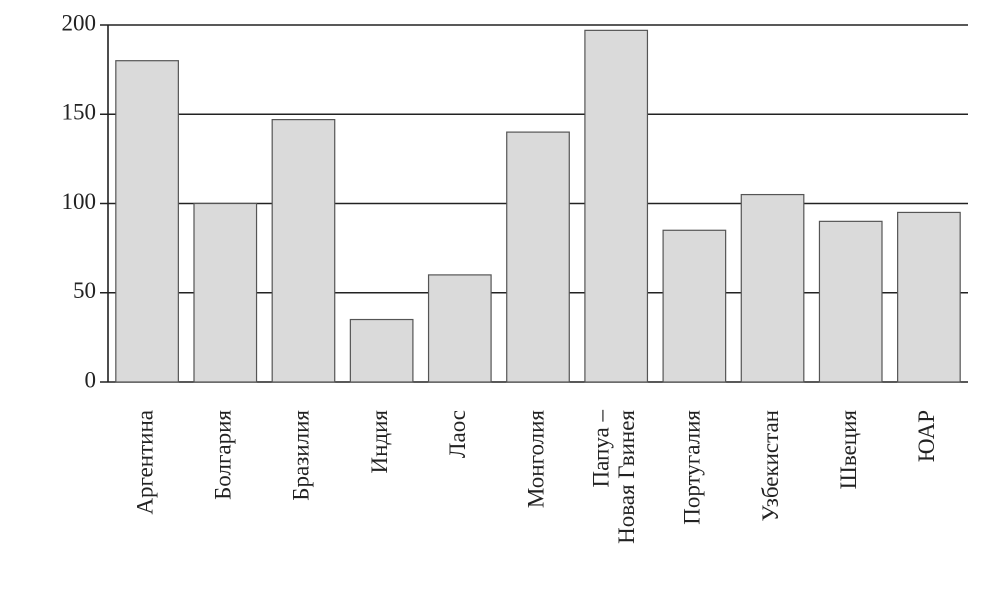 The width and height of the screenshot is (984, 598). Describe the element at coordinates (79, 201) in the screenshot. I see `y-tick-label: 100` at that location.